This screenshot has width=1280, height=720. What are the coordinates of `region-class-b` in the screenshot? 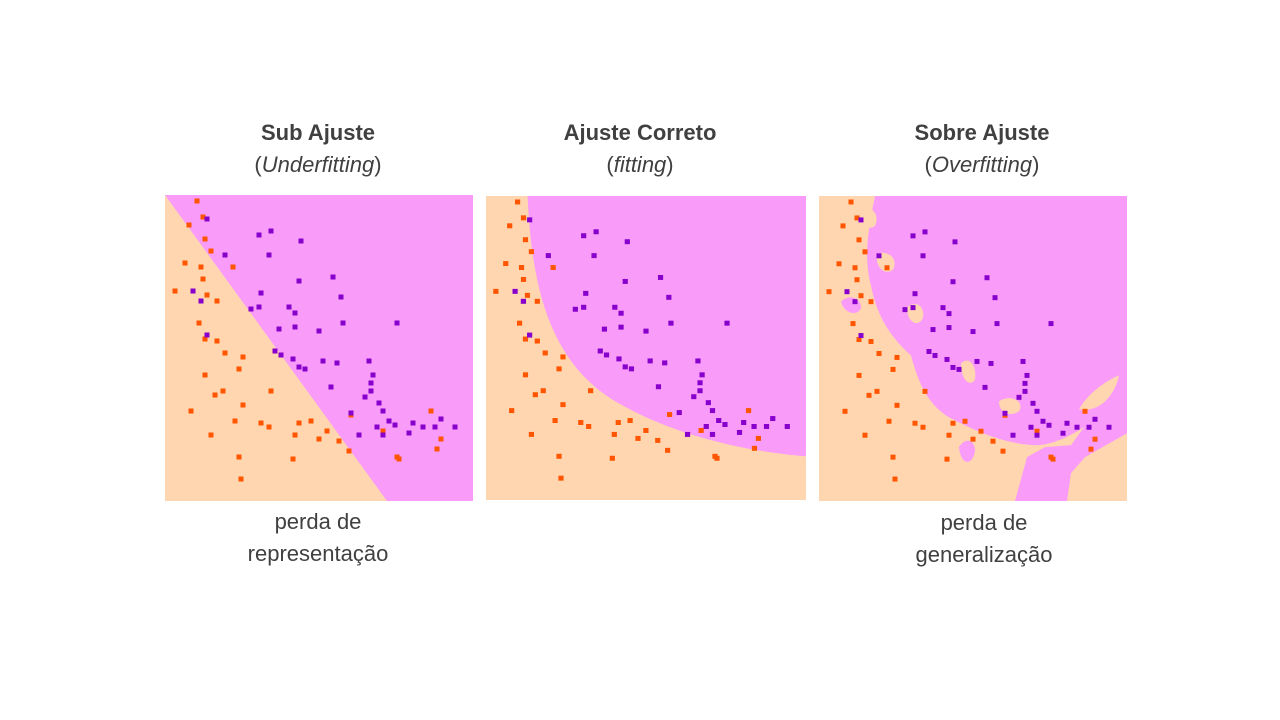 It's located at (666, 326).